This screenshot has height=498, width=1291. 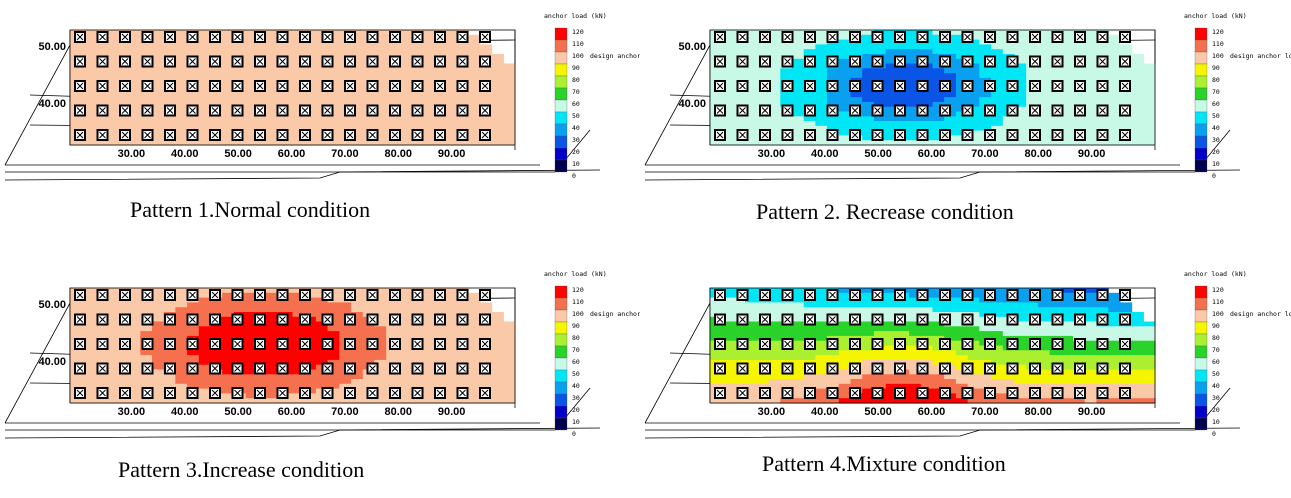 I want to click on colorbar-tick-label: 110, so click(x=1218, y=44).